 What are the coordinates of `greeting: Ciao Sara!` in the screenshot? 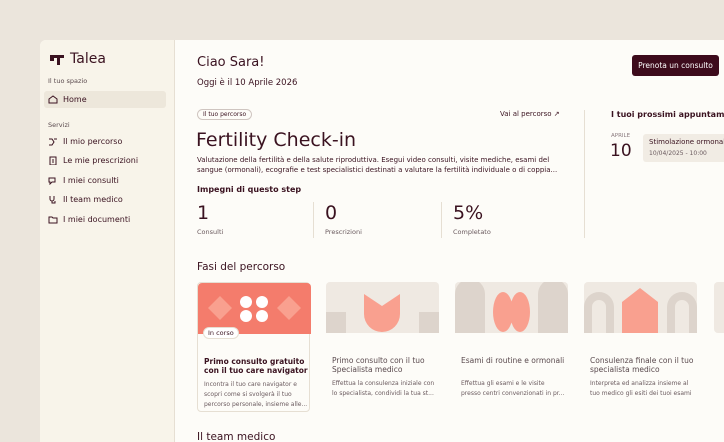 It's located at (231, 62).